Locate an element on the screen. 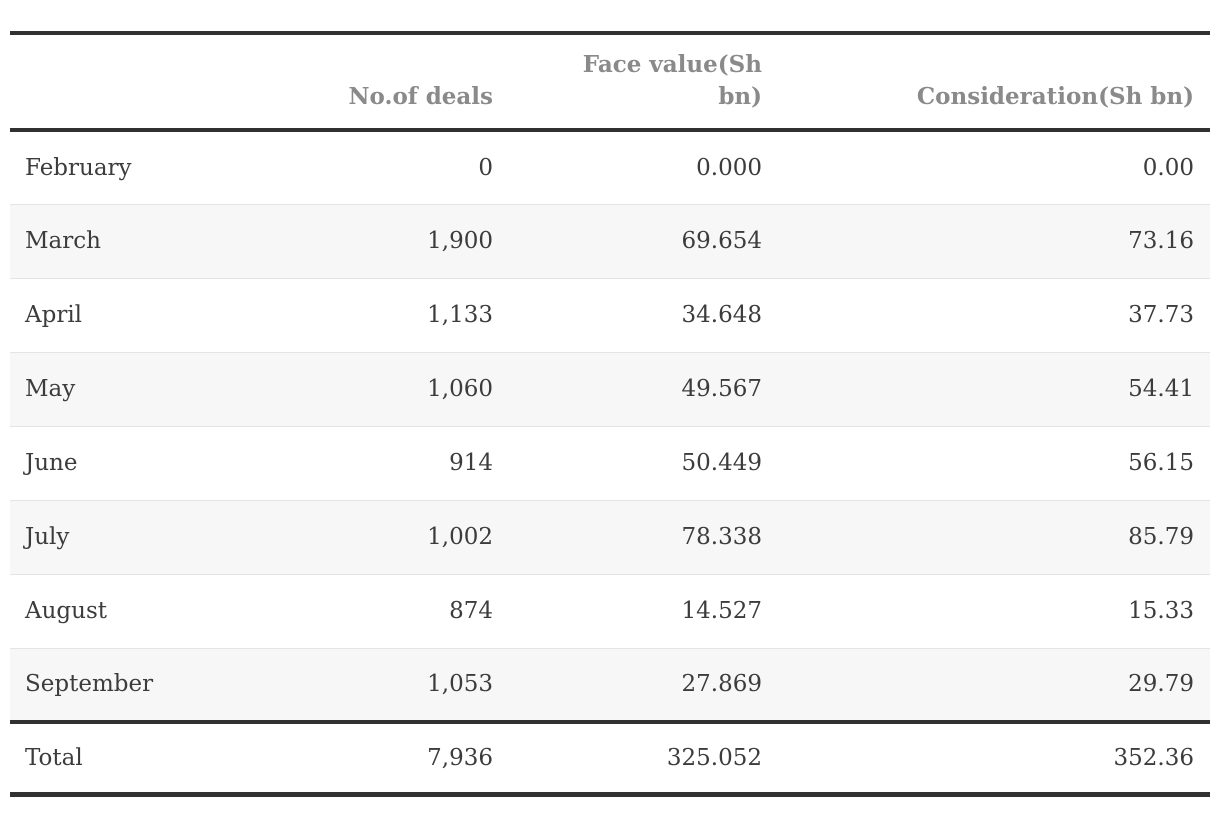 Image resolution: width=1220 pixels, height=818 pixels. face-value-cell: 325.052 is located at coordinates (714, 757).